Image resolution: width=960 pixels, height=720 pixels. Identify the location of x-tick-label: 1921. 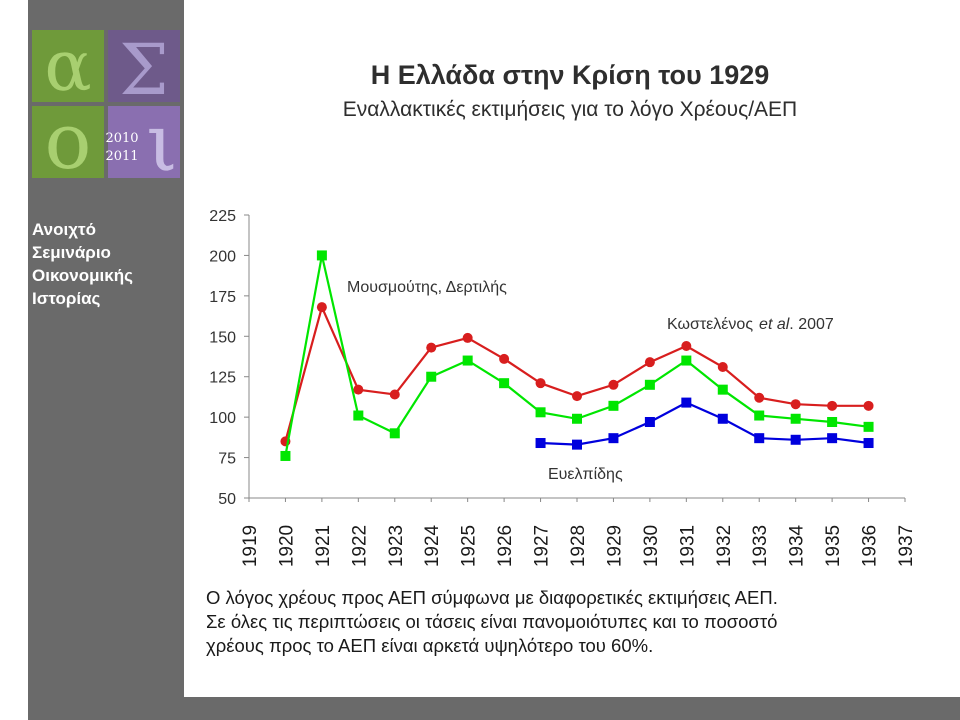
(323, 546).